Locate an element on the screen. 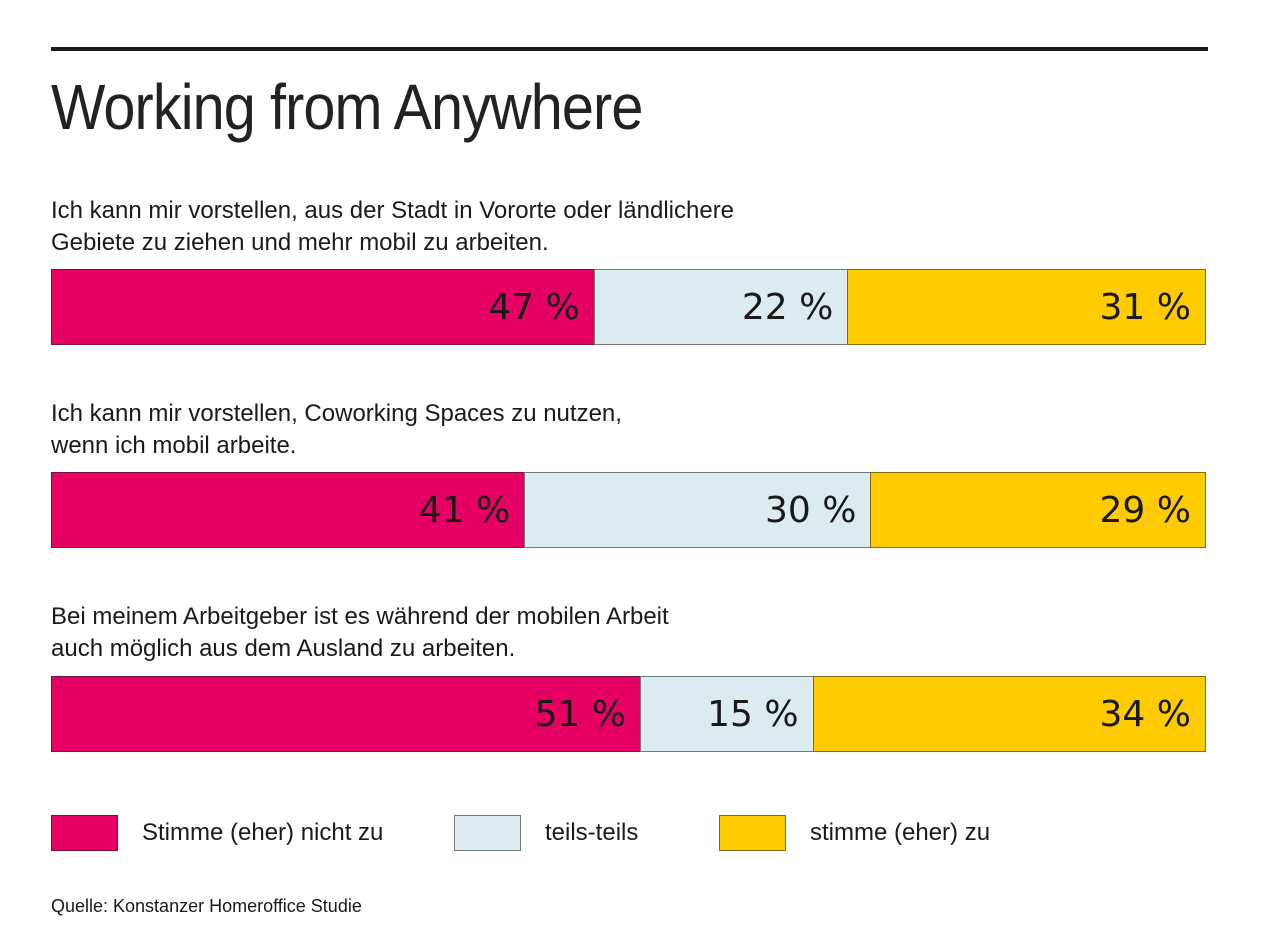 The image size is (1280, 950). bar-2-segment-agree: 29 % is located at coordinates (1038, 510).